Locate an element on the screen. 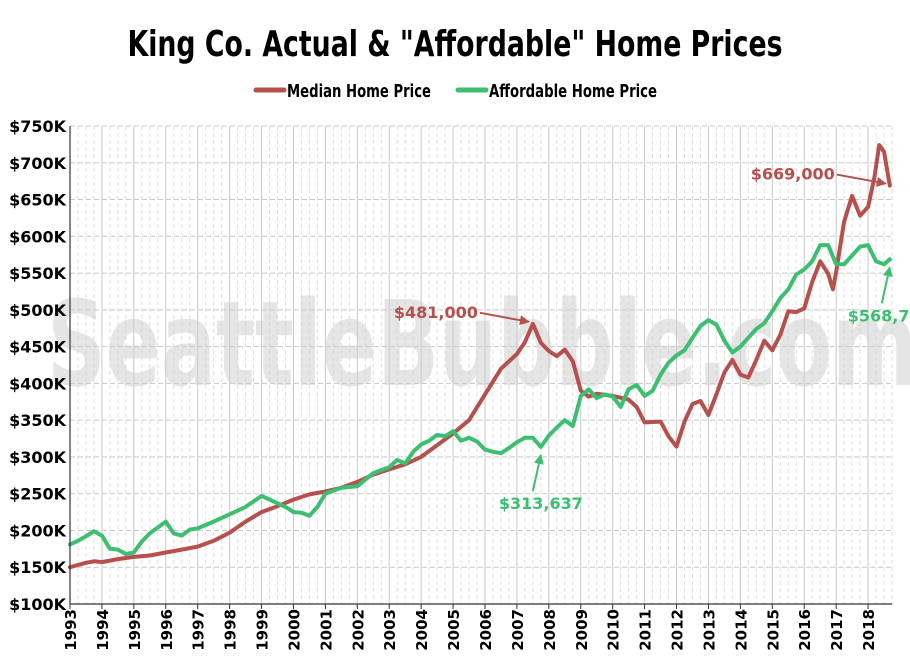 Image resolution: width=910 pixels, height=661 pixels. x-tick-label: 2002 is located at coordinates (358, 630).